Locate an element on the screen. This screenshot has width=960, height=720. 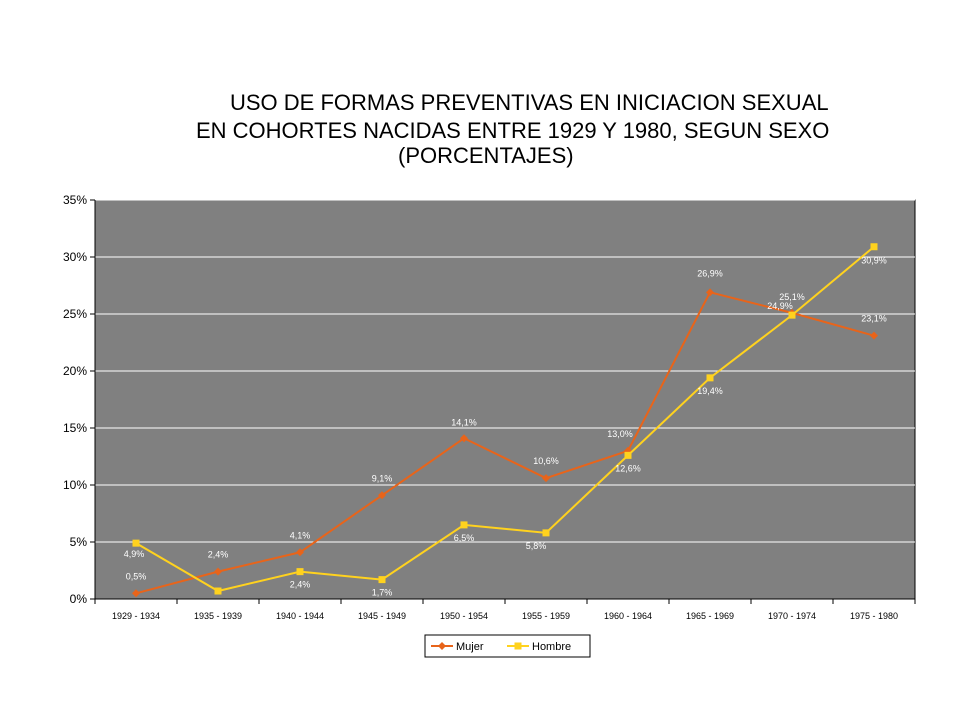
data-label-hombre: 24,9% is located at coordinates (780, 306).